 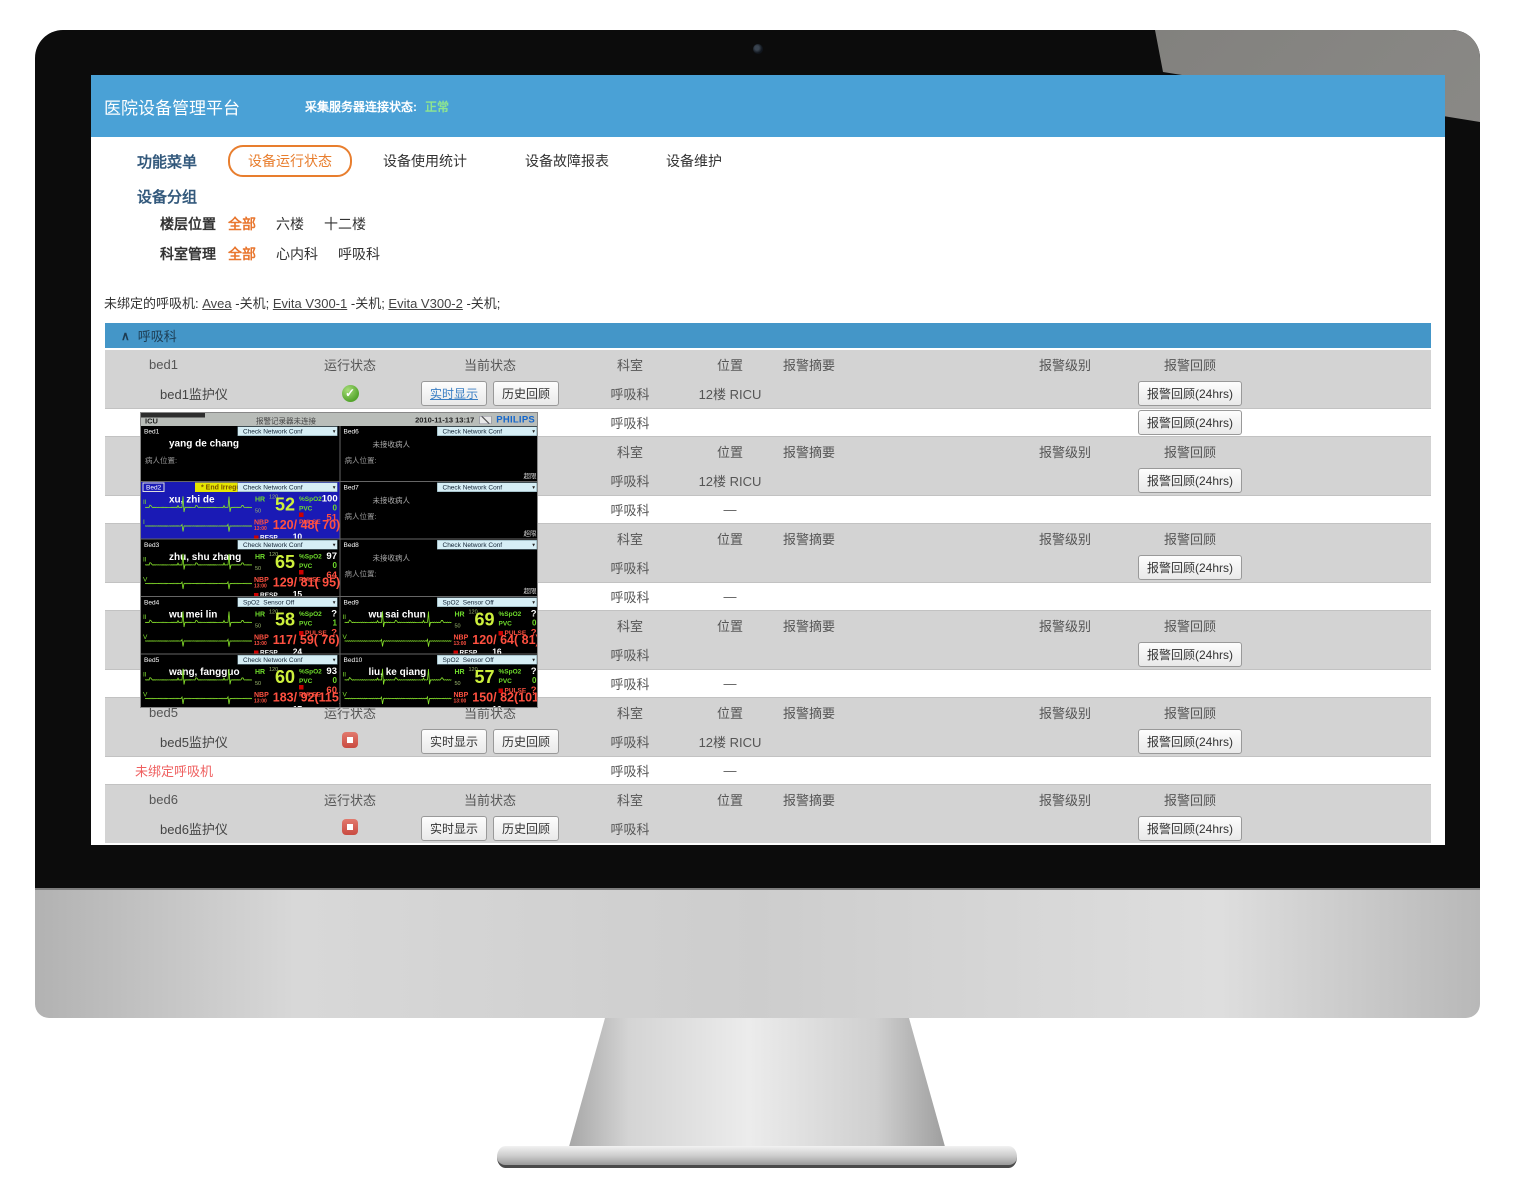 I want to click on resp-row: RESP 15, so click(x=278, y=593).